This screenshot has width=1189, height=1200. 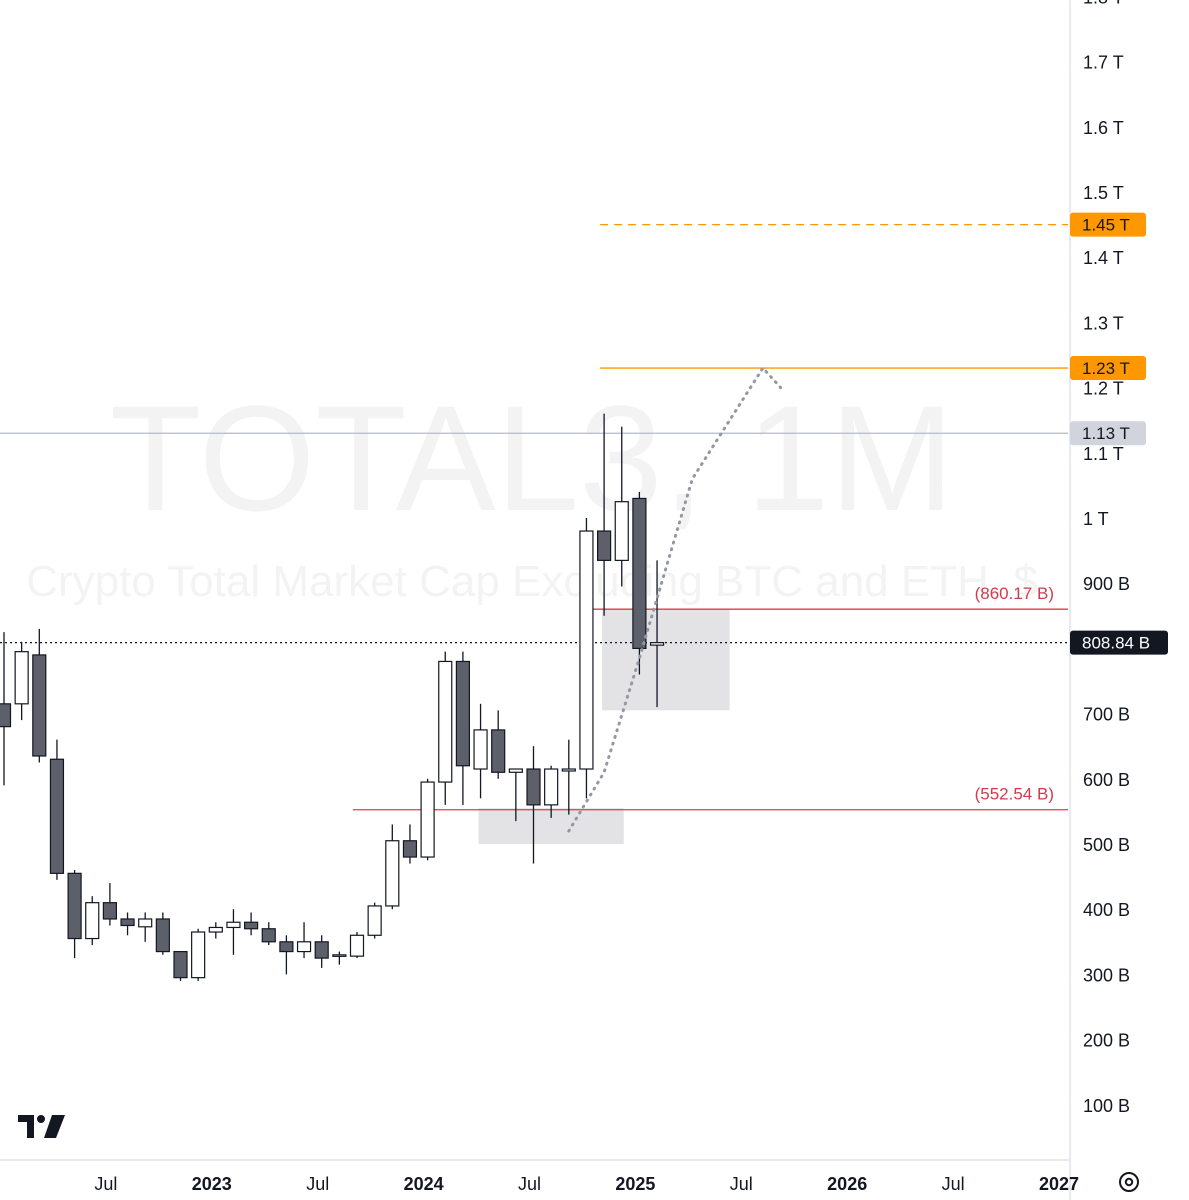 I want to click on upper-level-label: (860.17 B), so click(x=1014, y=593).